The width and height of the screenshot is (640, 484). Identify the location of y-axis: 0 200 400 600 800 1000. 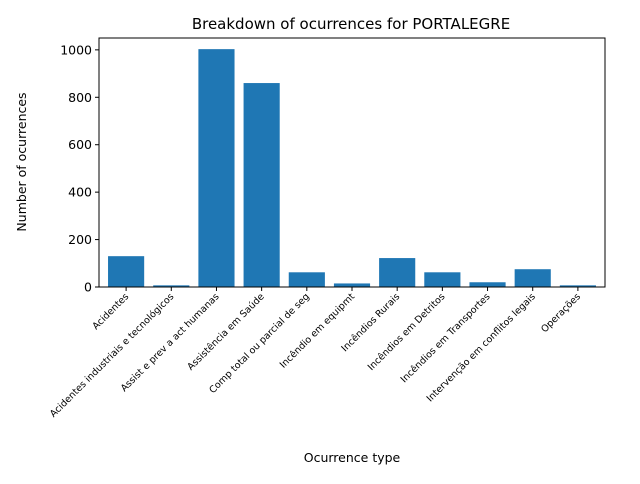
(79, 168).